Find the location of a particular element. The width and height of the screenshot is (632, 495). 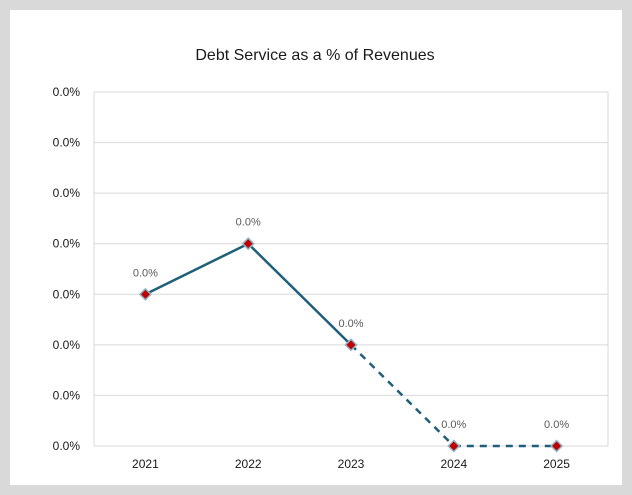

y-axis-ticks: 0.0% 0.0% 0.0% 0.0% 0.0% 0.0% 0.0% 0.0% is located at coordinates (67, 269).